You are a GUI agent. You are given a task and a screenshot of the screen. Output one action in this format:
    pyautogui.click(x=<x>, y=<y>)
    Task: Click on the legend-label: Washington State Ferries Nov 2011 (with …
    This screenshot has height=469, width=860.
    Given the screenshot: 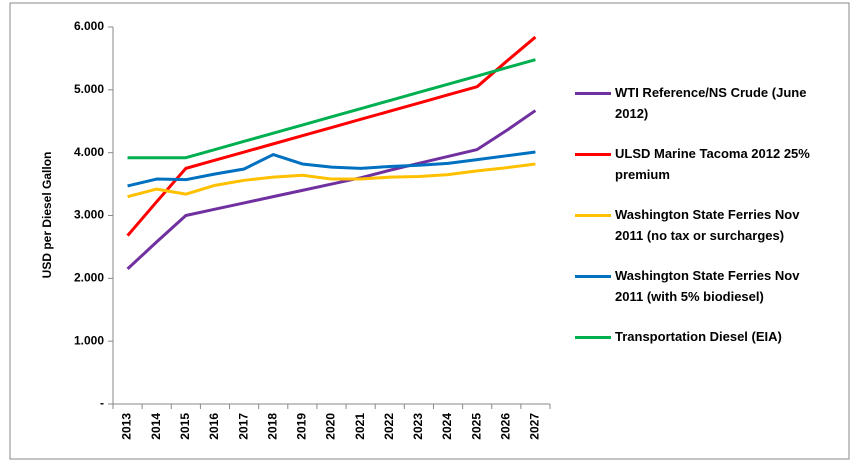 What is the action you would take?
    pyautogui.click(x=707, y=286)
    